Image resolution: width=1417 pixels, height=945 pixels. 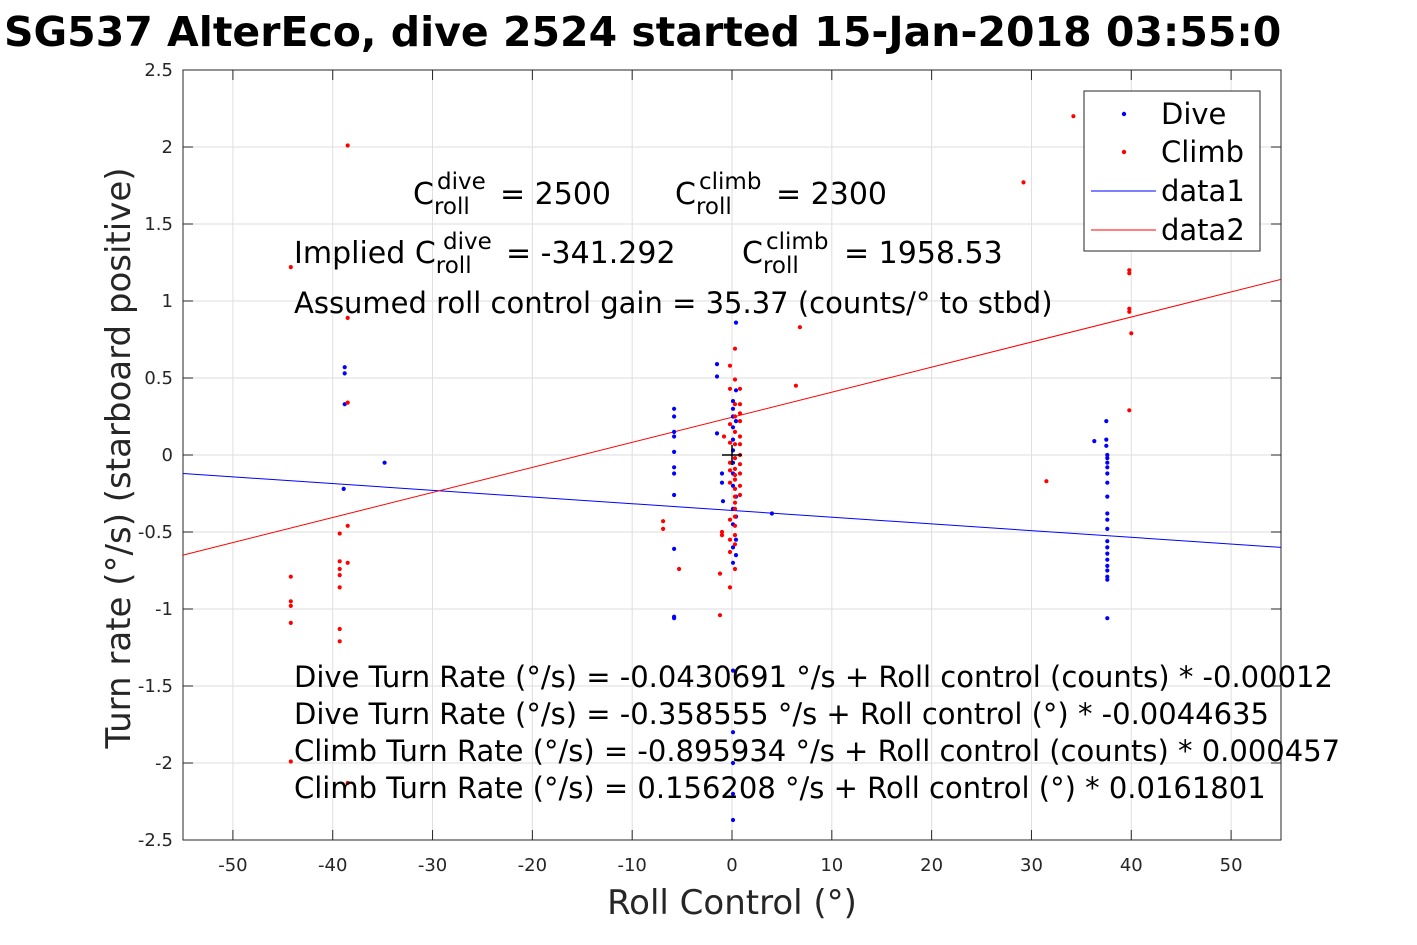 What do you see at coordinates (158, 70) in the screenshot?
I see `y-tick-label: 2.5` at bounding box center [158, 70].